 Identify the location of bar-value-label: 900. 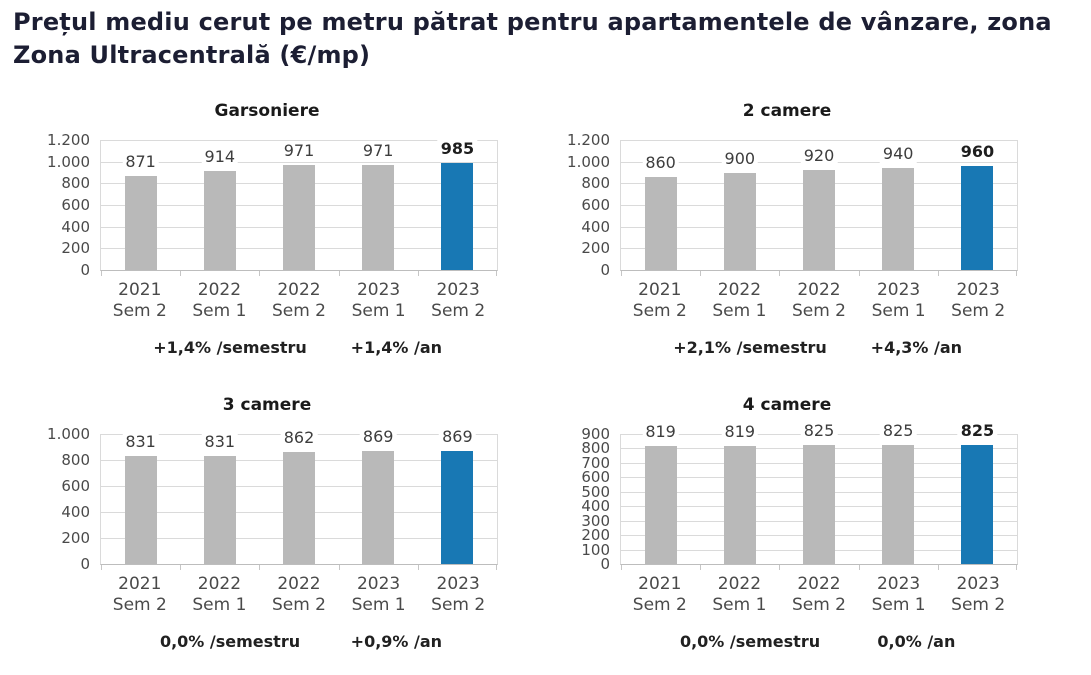
(740, 158).